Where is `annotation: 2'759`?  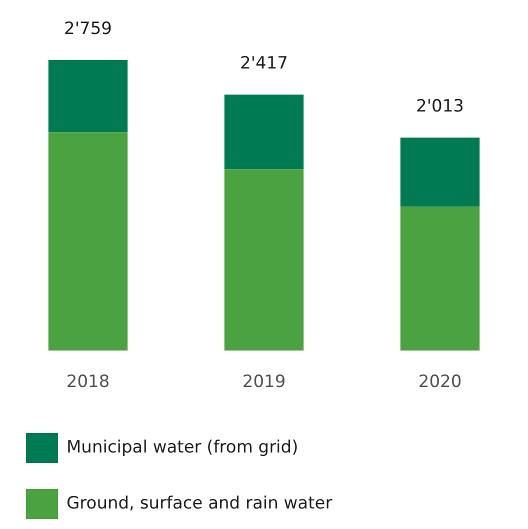 annotation: 2'759 is located at coordinates (88, 28).